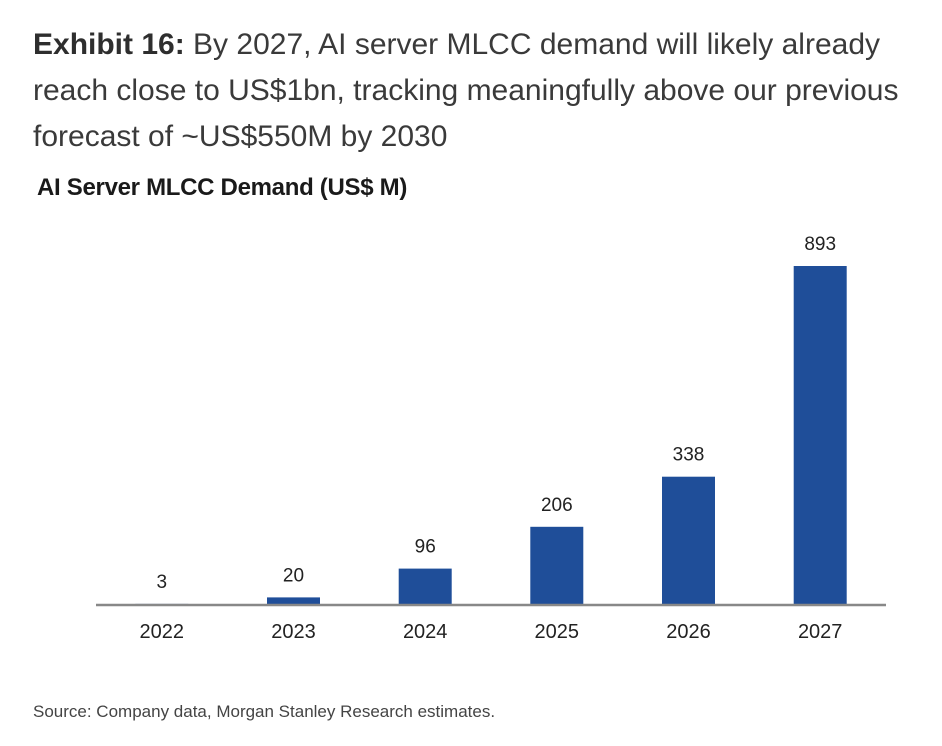 This screenshot has width=942, height=746. Describe the element at coordinates (293, 601) in the screenshot. I see `bar-2023` at that location.